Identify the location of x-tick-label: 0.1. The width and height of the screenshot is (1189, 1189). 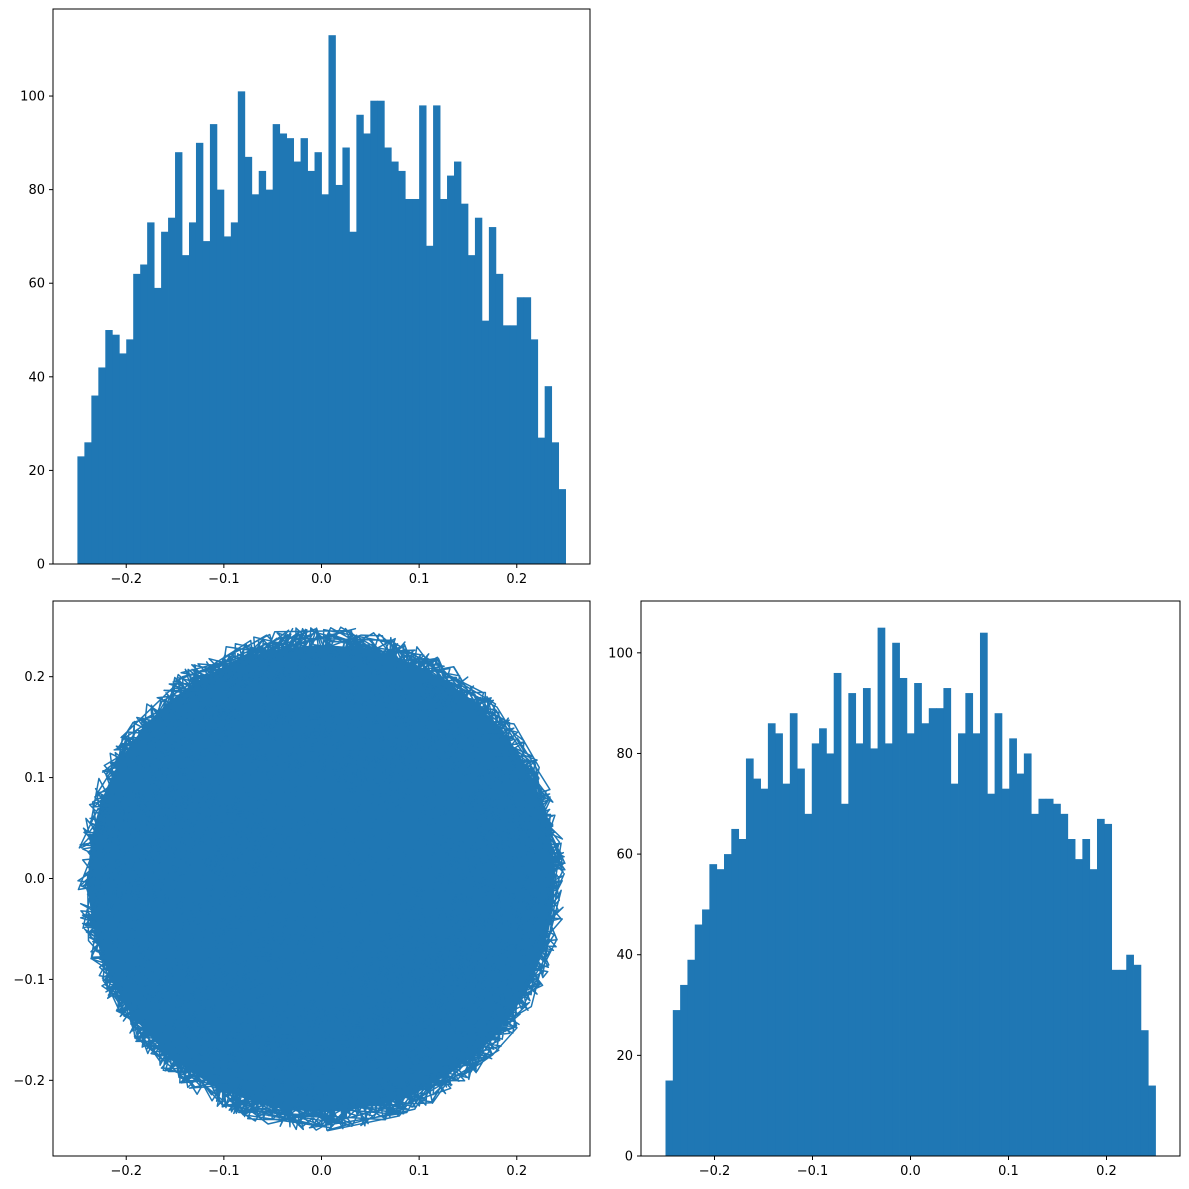
(1008, 1171).